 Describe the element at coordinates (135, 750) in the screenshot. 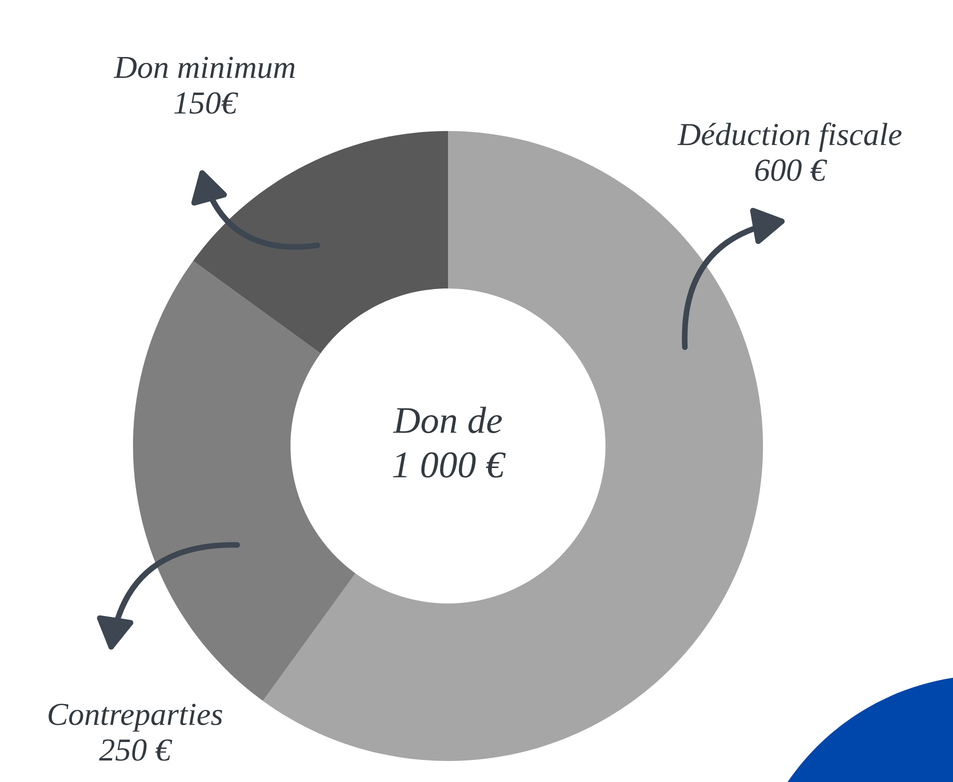

I see `data-label: 250 €` at that location.